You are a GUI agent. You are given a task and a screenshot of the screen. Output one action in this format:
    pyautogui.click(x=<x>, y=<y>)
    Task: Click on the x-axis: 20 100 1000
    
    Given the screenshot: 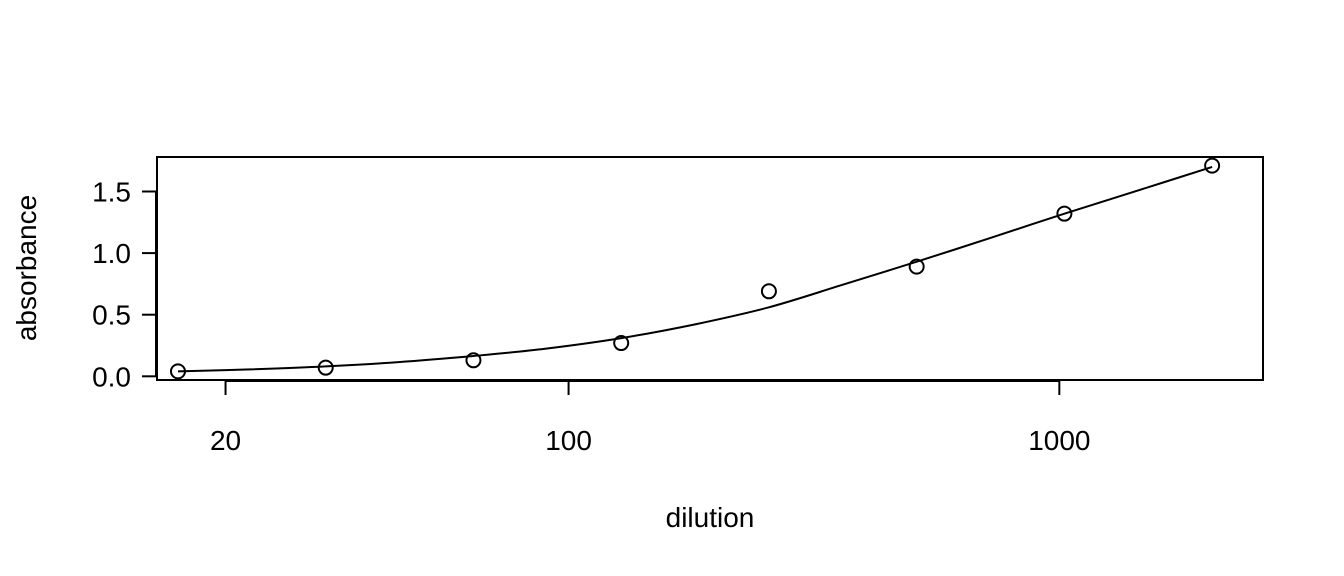 What is the action you would take?
    pyautogui.click(x=650, y=418)
    